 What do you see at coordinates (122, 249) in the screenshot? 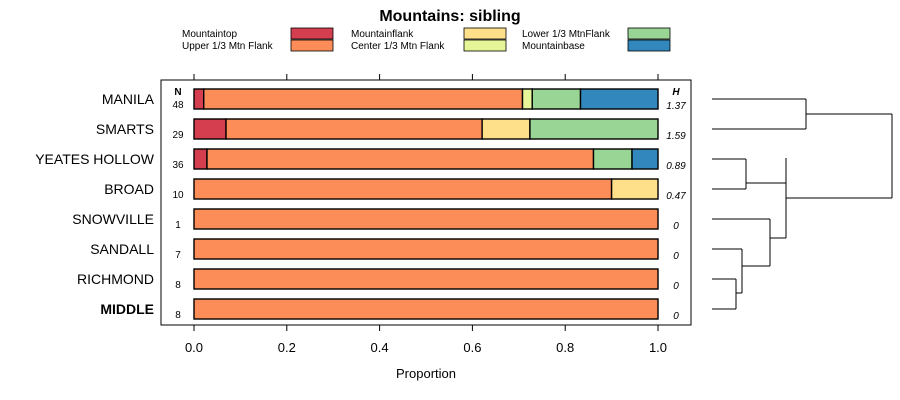
I see `category-label: SANDALL` at bounding box center [122, 249].